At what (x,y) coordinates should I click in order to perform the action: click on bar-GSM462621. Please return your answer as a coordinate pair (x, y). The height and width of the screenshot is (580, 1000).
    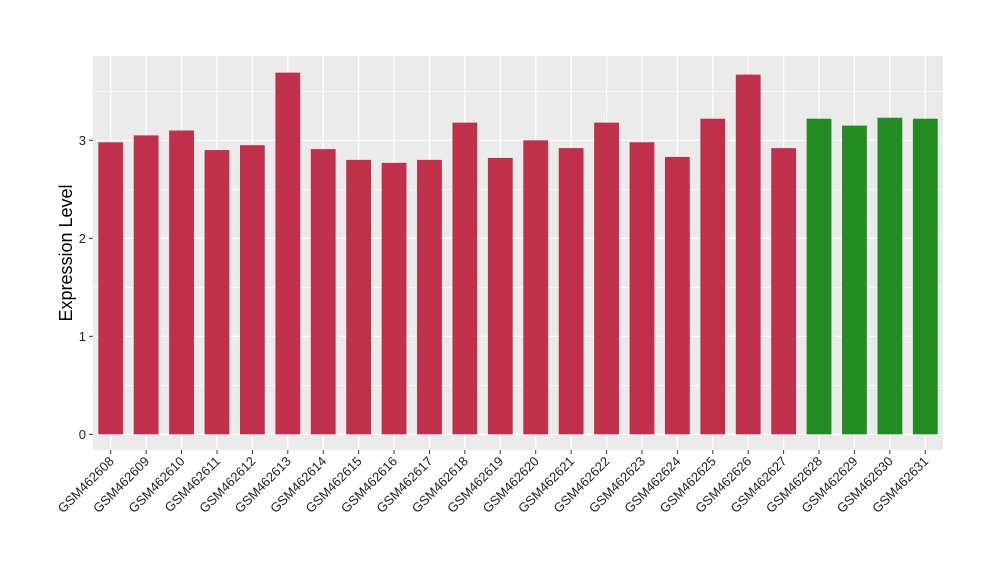
    Looking at the image, I should click on (571, 291).